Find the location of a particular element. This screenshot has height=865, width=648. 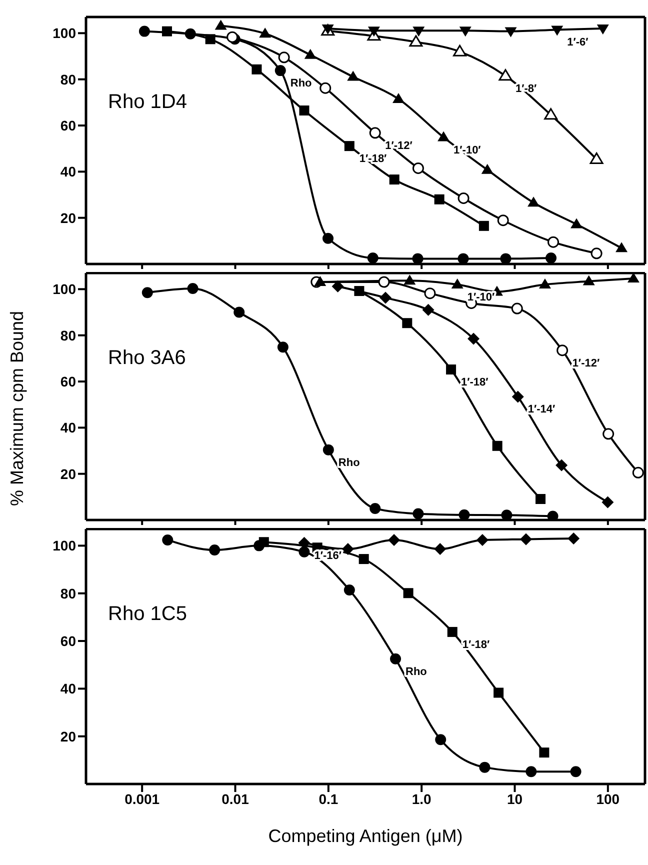

y-axis-title: % Maximum cpm Bound is located at coordinates (18, 408).